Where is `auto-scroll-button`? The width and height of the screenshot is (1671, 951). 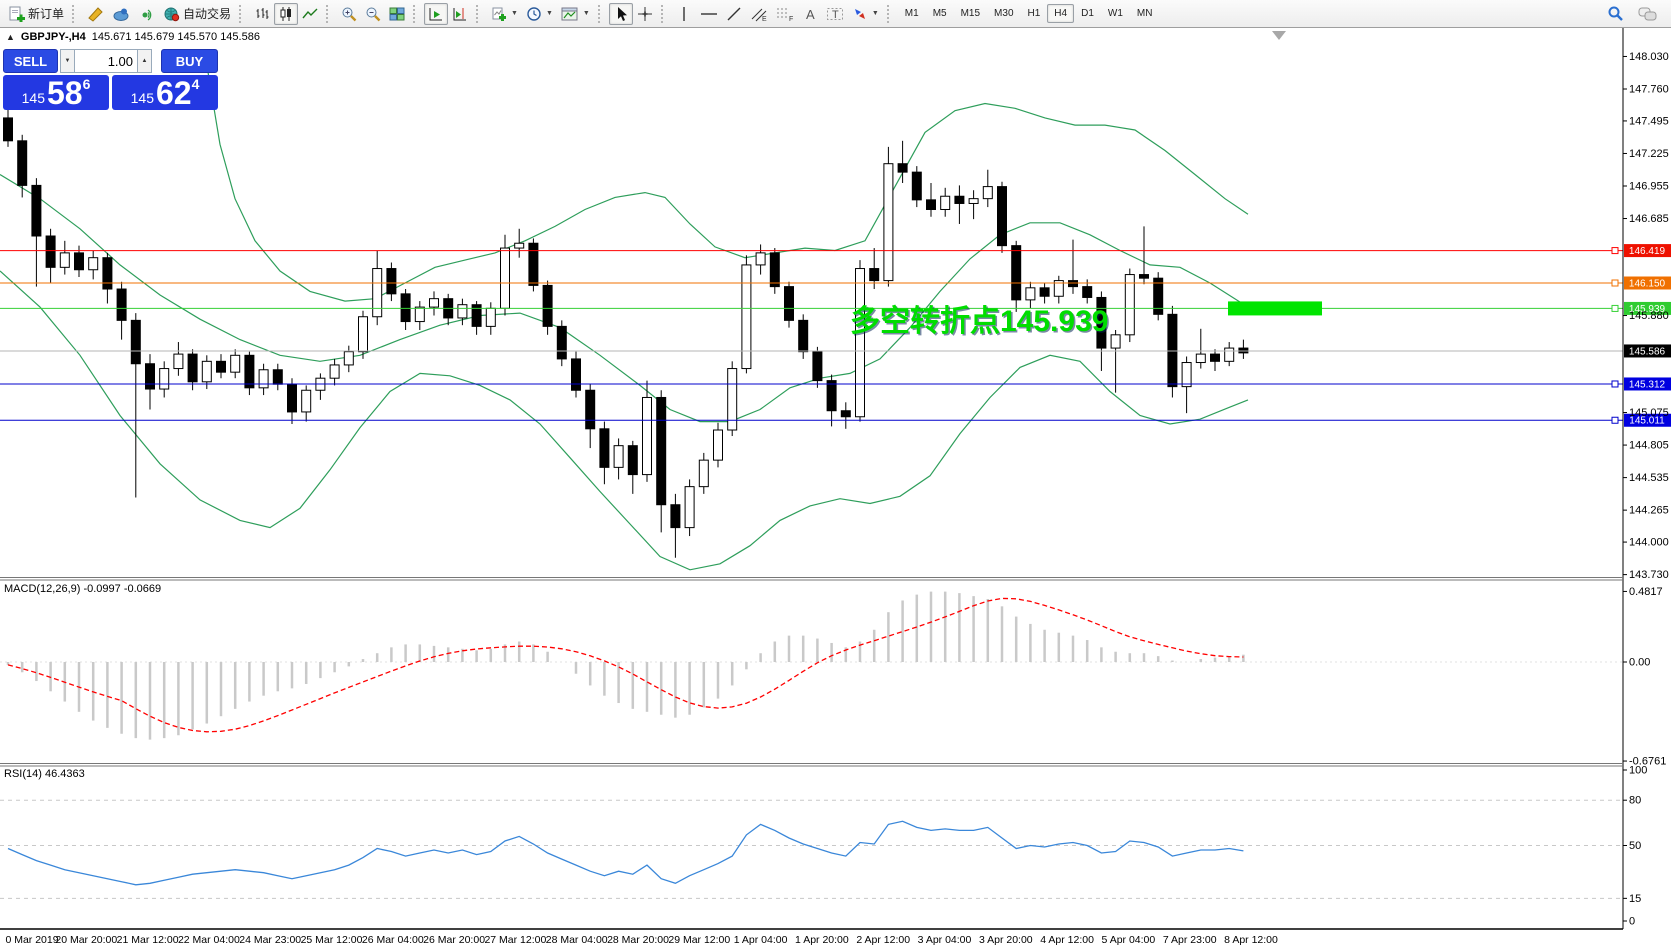
auto-scroll-button is located at coordinates (436, 13).